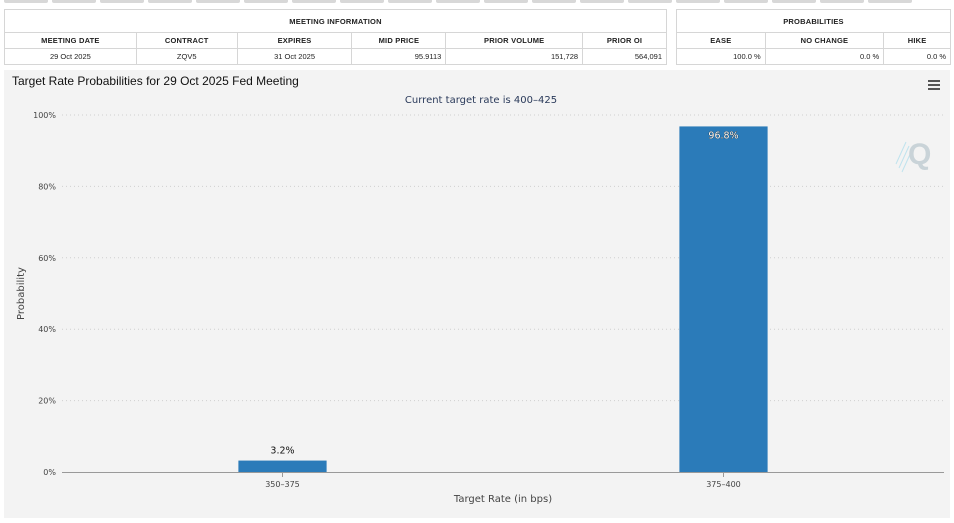  I want to click on cell-expires: 31 Oct 2025, so click(294, 56).